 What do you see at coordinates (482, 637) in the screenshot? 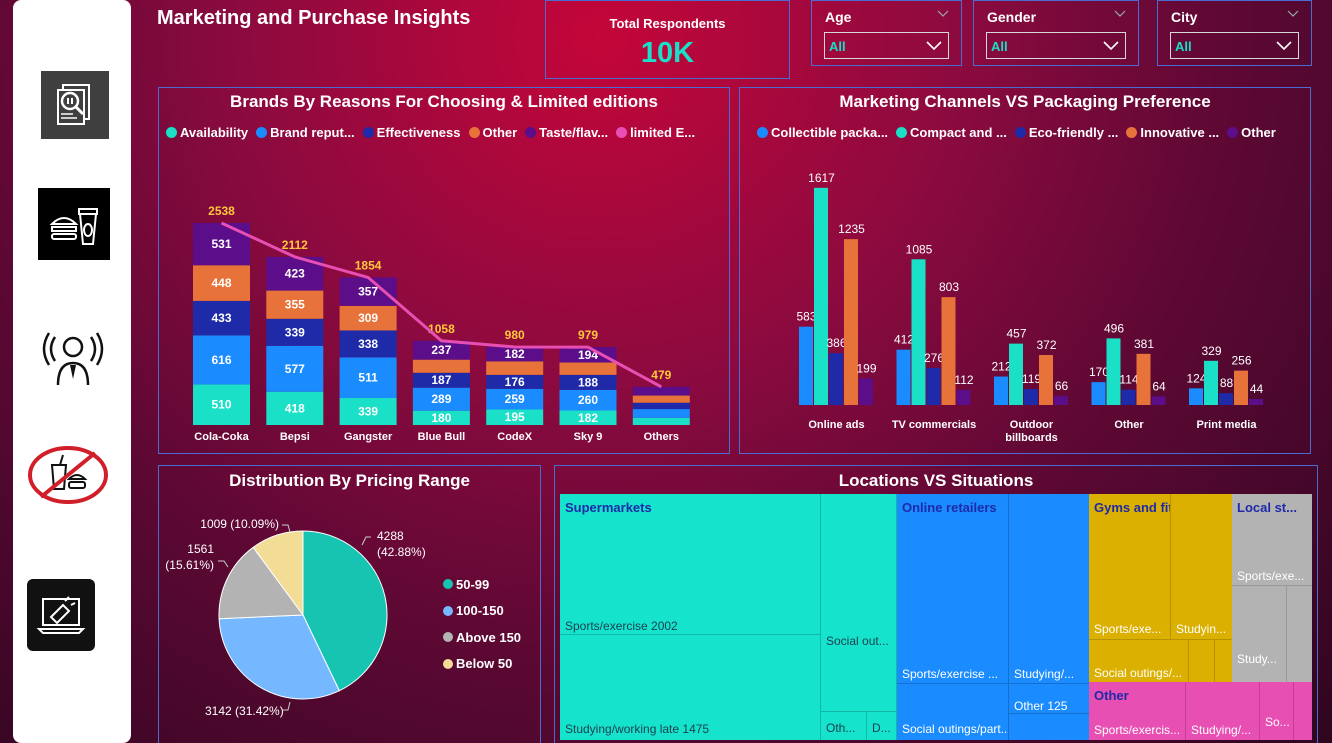
I see `legend-item: Above 150` at bounding box center [482, 637].